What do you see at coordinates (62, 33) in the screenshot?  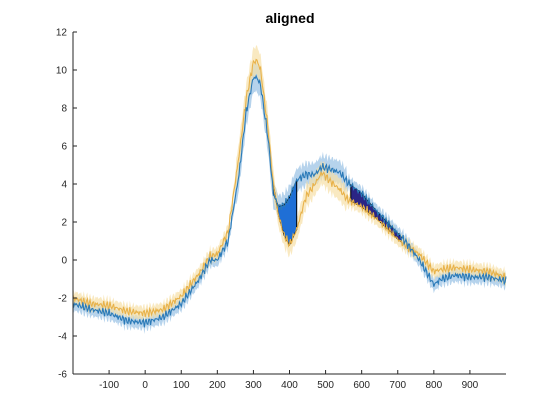 I see `y-tick-label: 12` at bounding box center [62, 33].